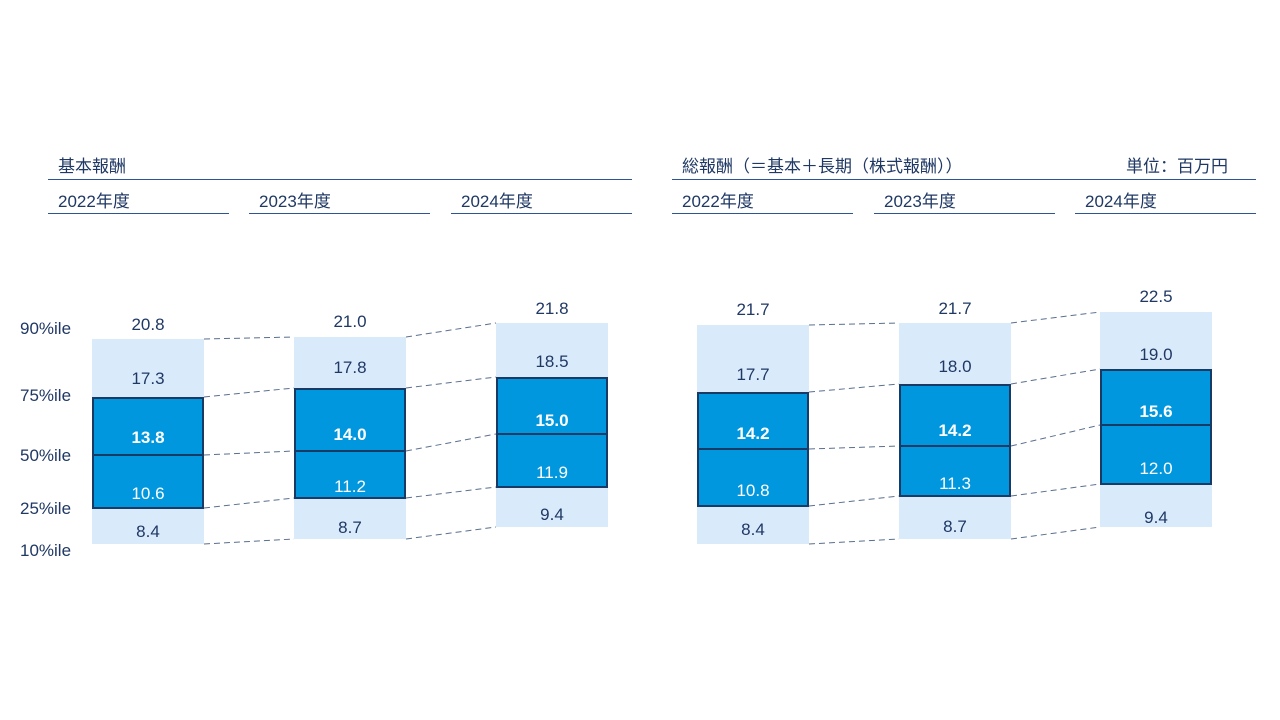 The height and width of the screenshot is (720, 1280). Describe the element at coordinates (46, 550) in the screenshot. I see `percentile-label-10: 10%ile` at that location.